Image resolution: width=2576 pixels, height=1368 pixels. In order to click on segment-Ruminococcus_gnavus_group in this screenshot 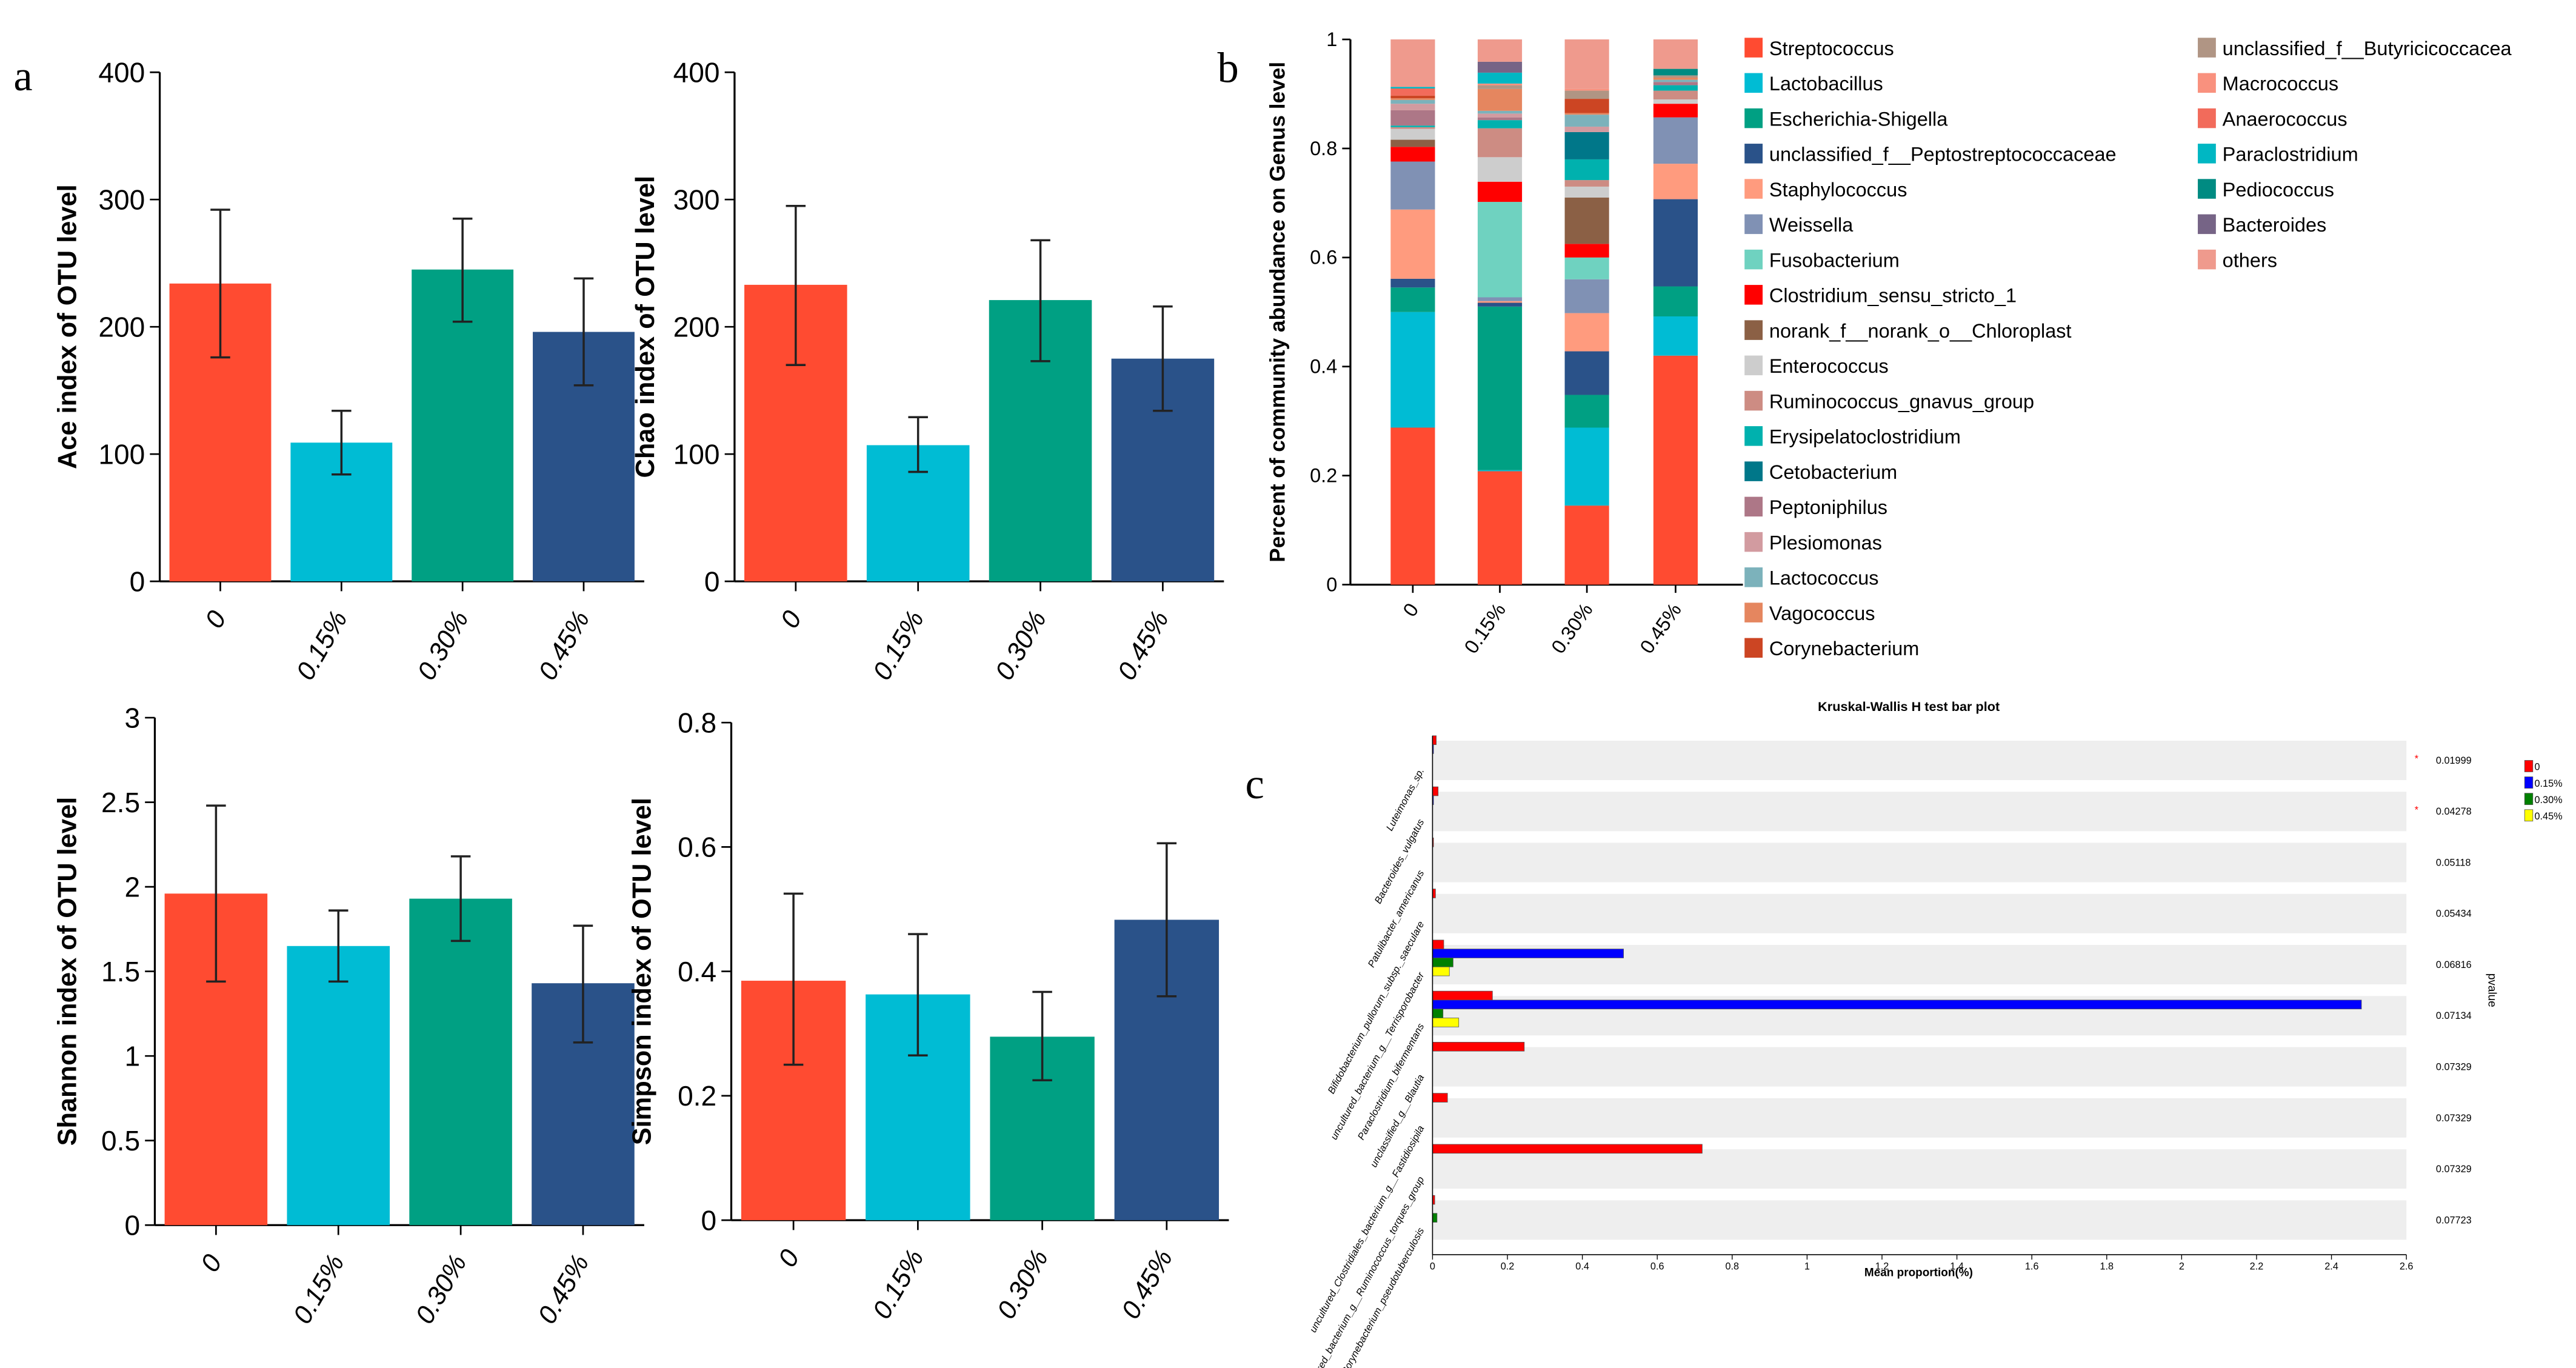, I will do `click(1500, 143)`.